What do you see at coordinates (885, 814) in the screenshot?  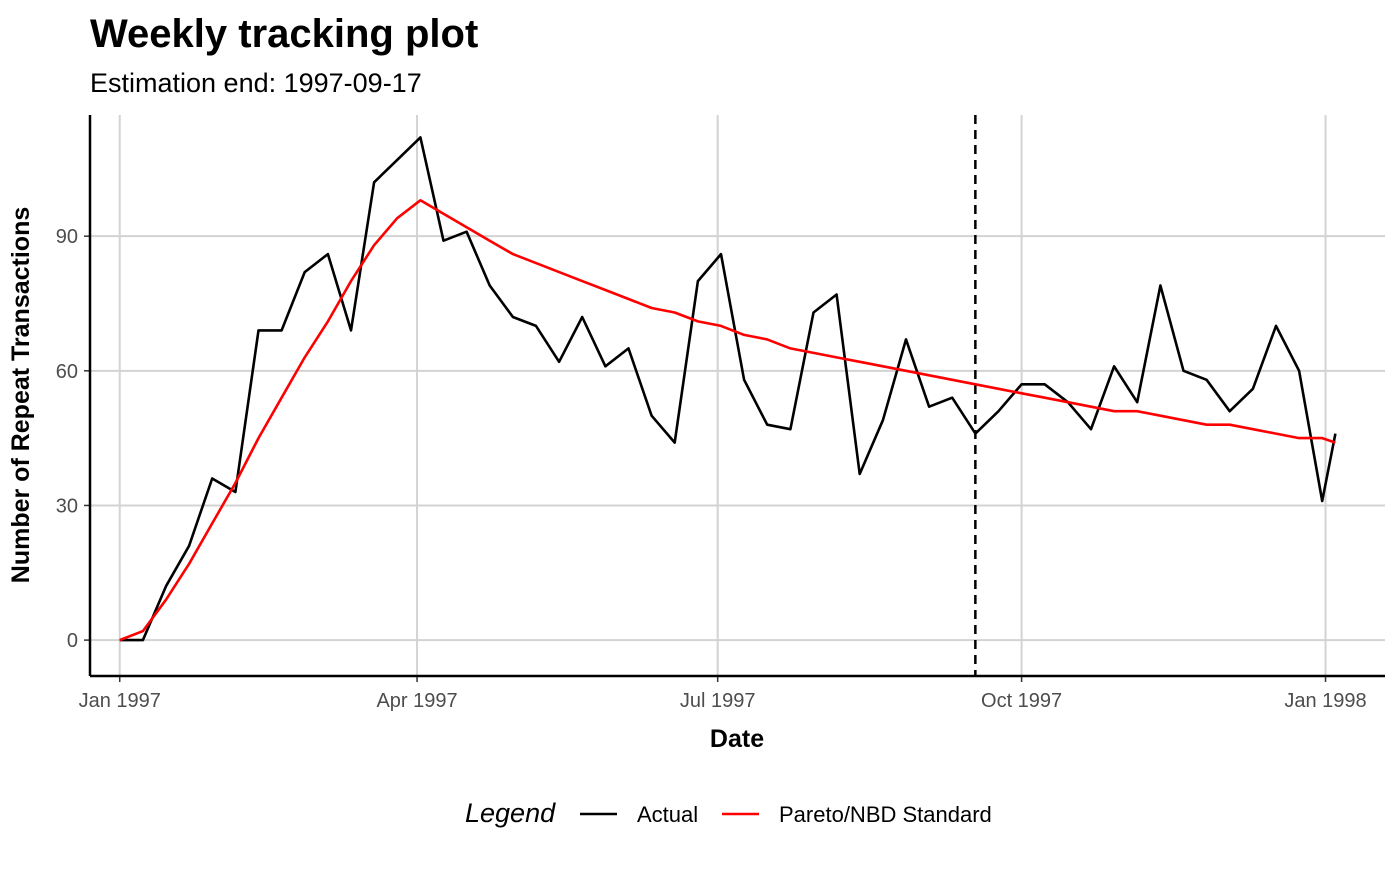 I see `legend-label-model: Pareto/NBD Standard` at bounding box center [885, 814].